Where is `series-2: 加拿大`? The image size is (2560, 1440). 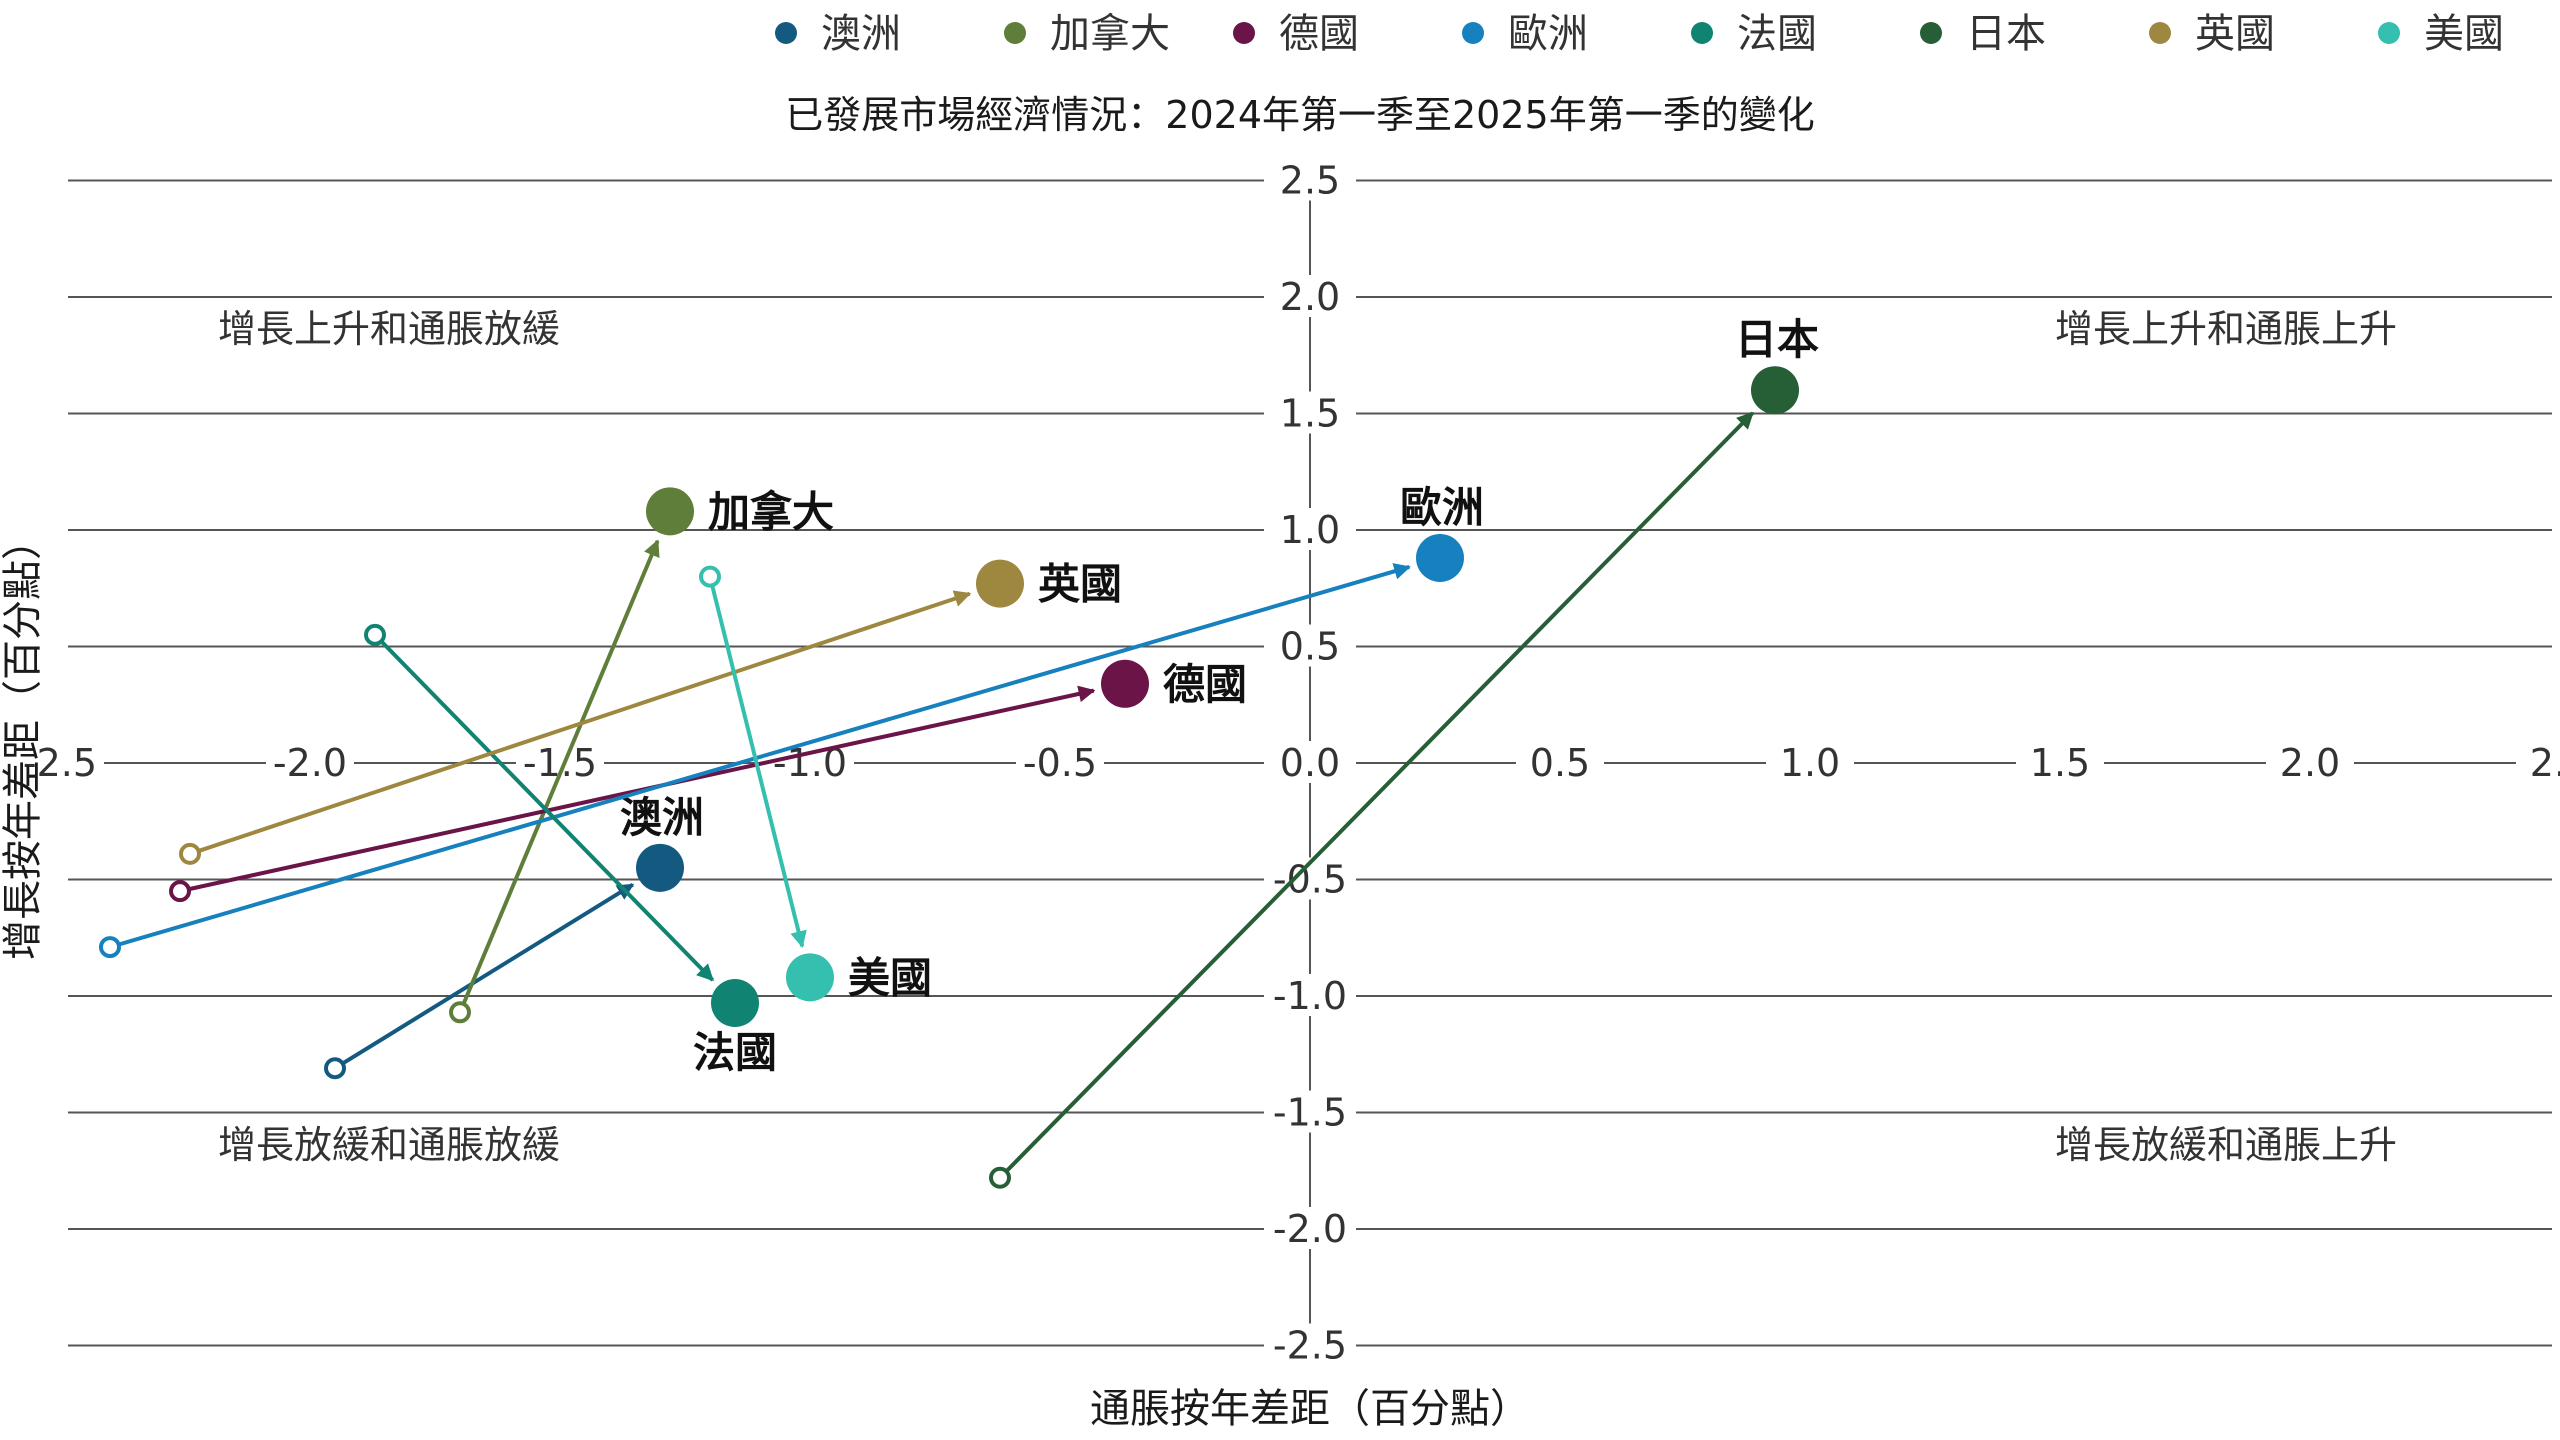
series-2: 加拿大 is located at coordinates (641, 755).